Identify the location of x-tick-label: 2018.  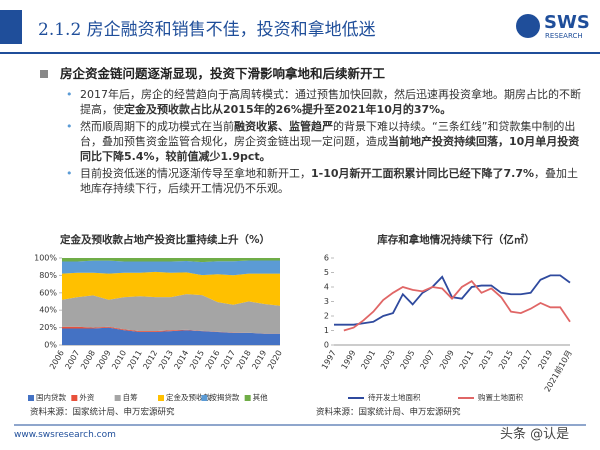
(244, 360).